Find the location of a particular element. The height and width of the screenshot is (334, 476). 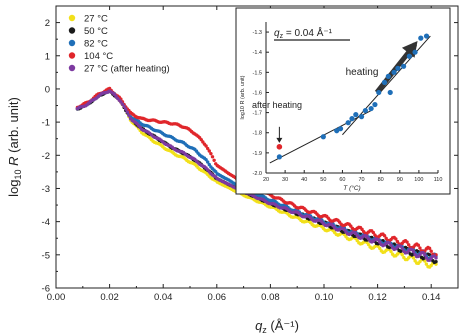

x-tick-label: 0.00 is located at coordinates (56, 297).